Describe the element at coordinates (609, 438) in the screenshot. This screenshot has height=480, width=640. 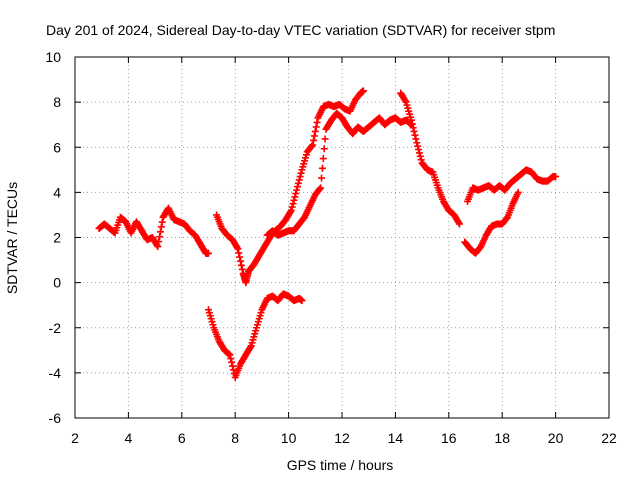
I see `x-tick-label: 22` at that location.